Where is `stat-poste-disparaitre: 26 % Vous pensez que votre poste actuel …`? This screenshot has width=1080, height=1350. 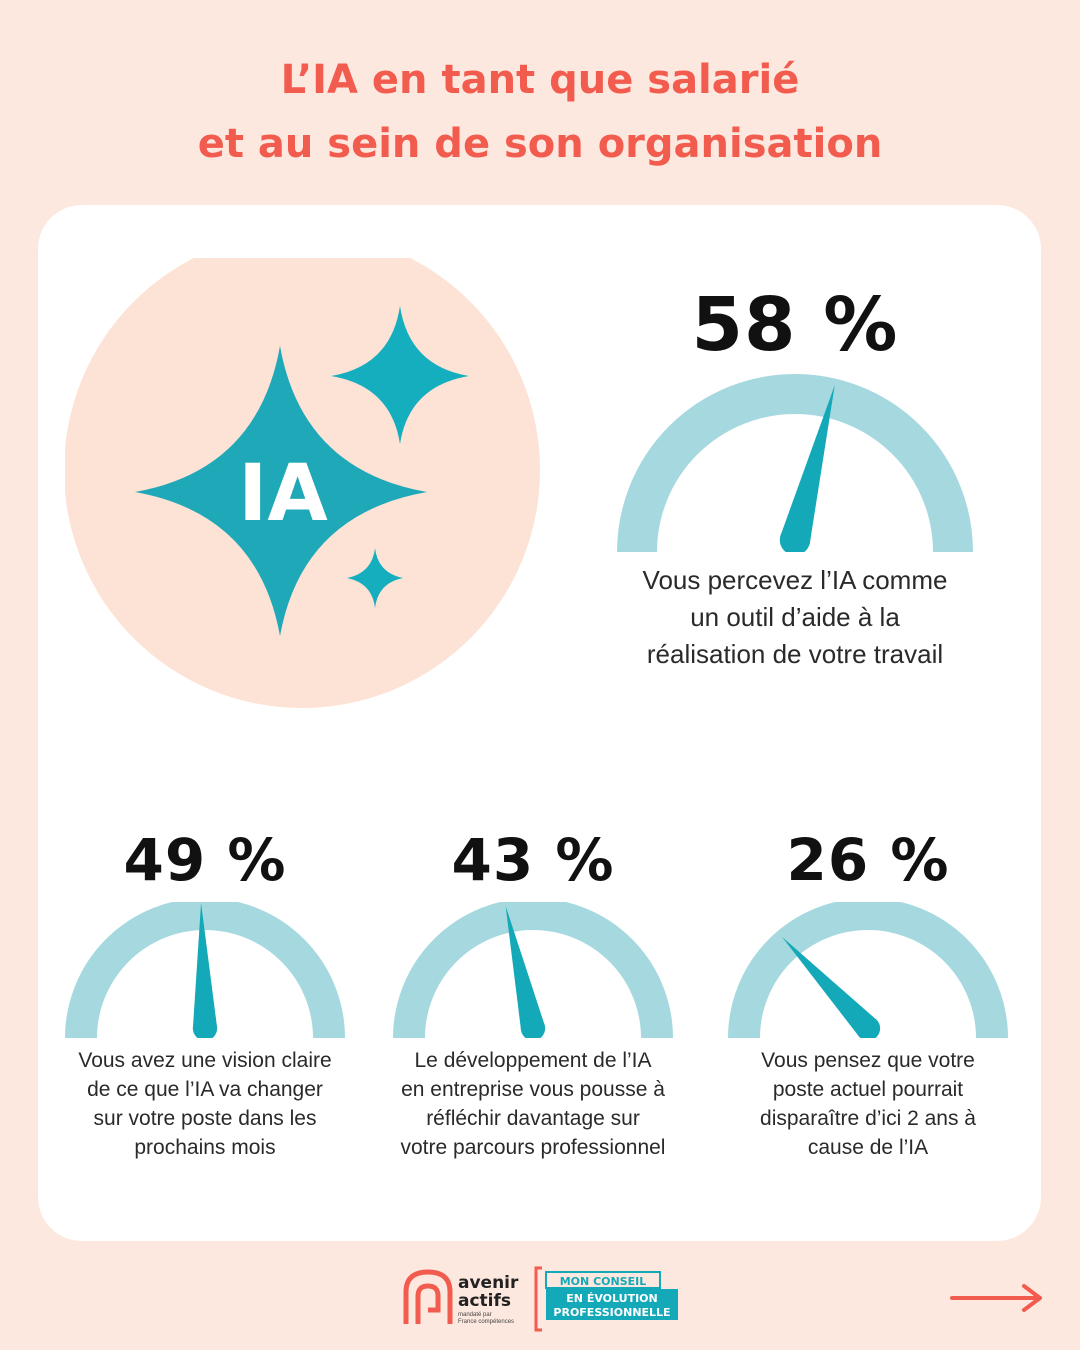
stat-poste-disparaitre: 26 % Vous pensez que votre poste actuel … is located at coordinates (868, 994).